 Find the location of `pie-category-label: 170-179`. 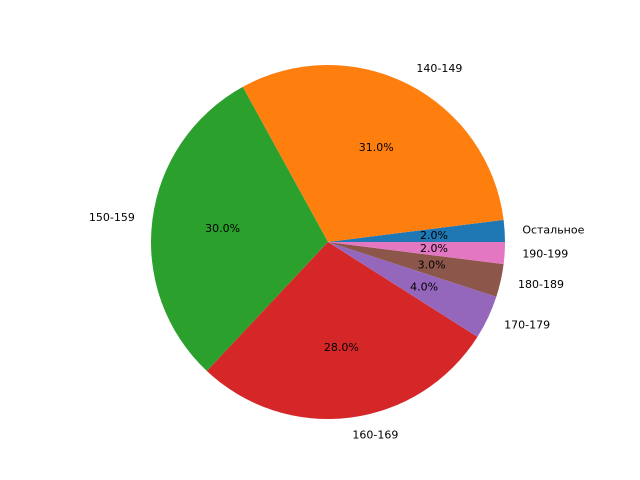

pie-category-label: 170-179 is located at coordinates (527, 324).